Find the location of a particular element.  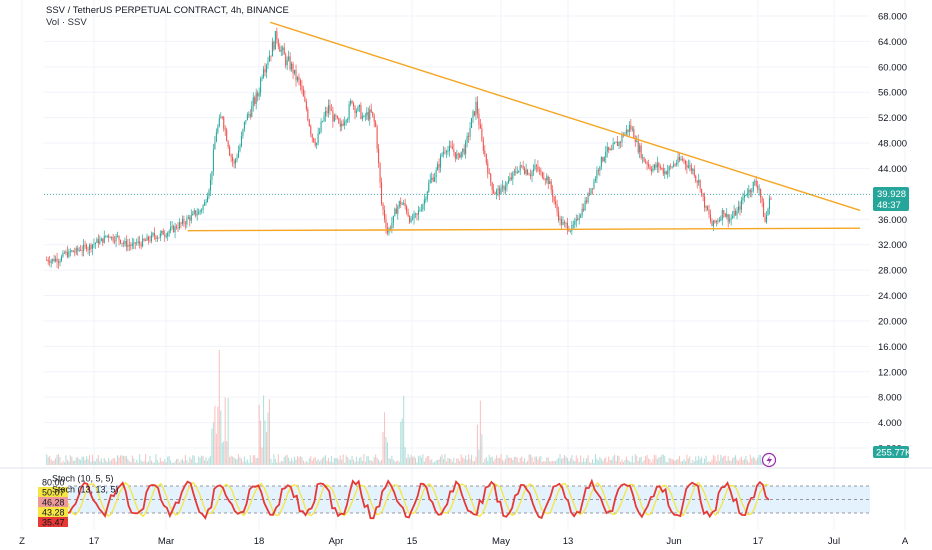

y-tick-label: 12.000 is located at coordinates (892, 372).